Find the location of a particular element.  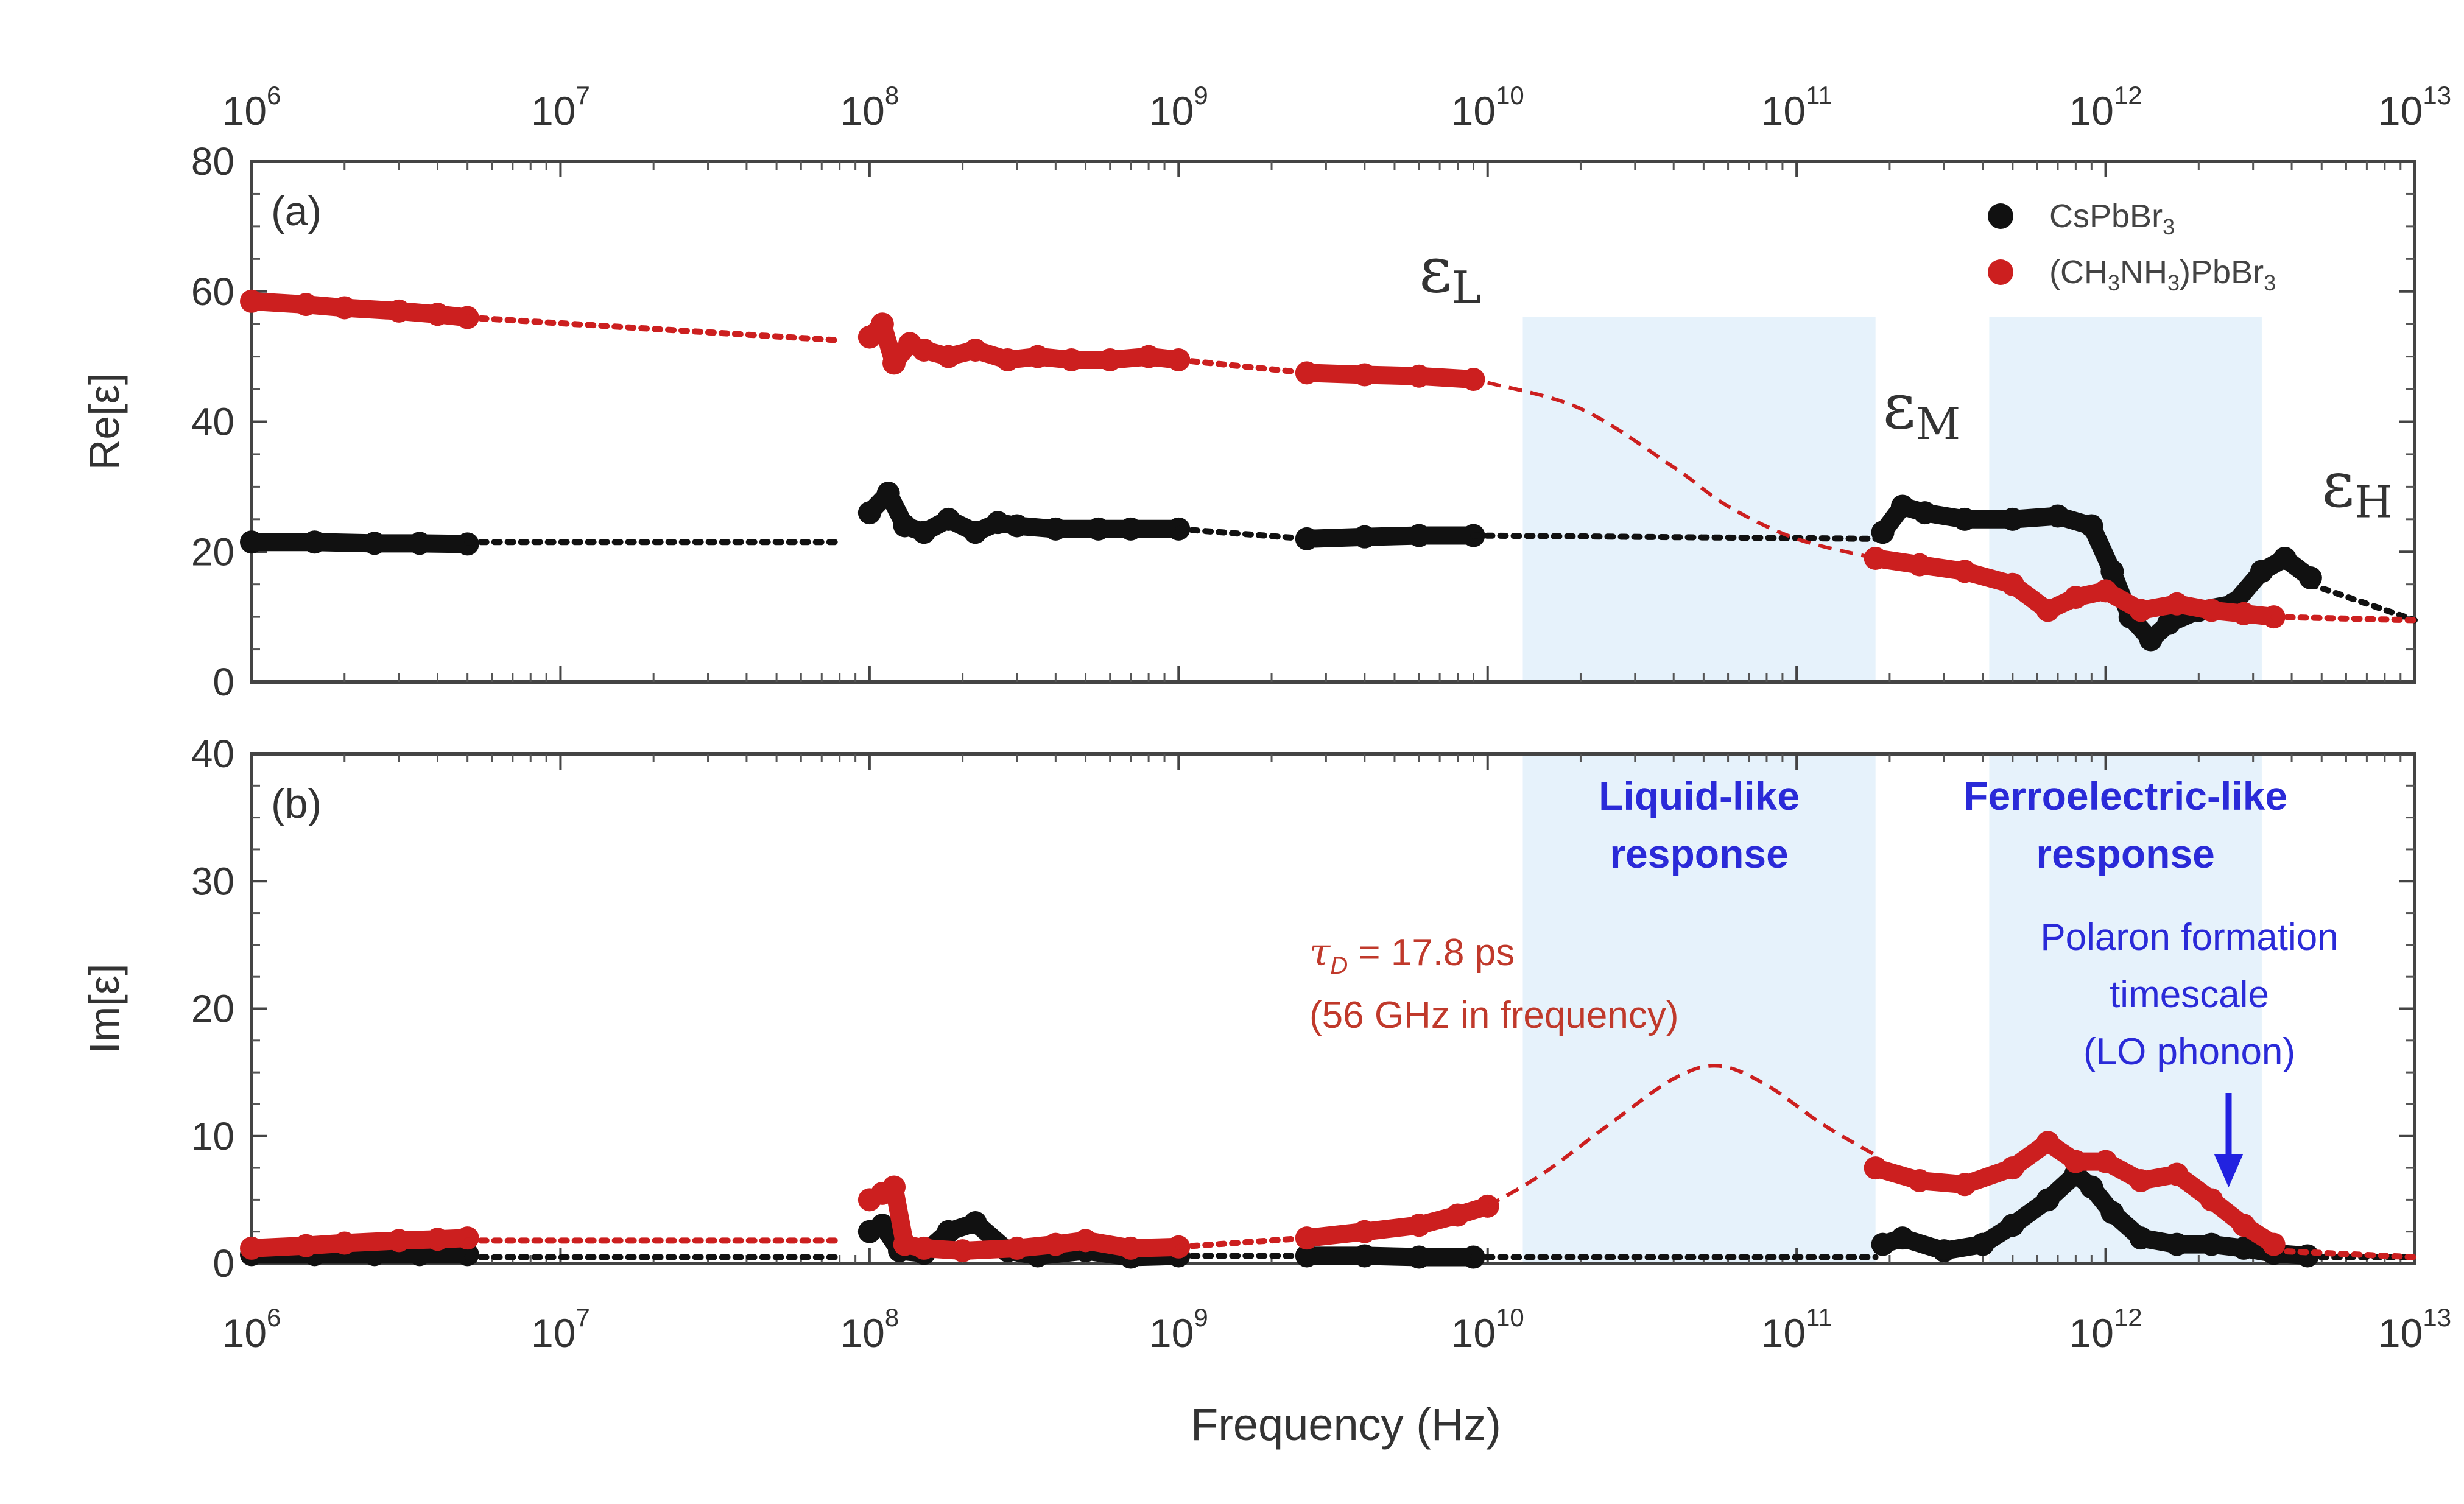

legend-label-1: (CH3NH3)PbBr3 is located at coordinates (2162, 274).